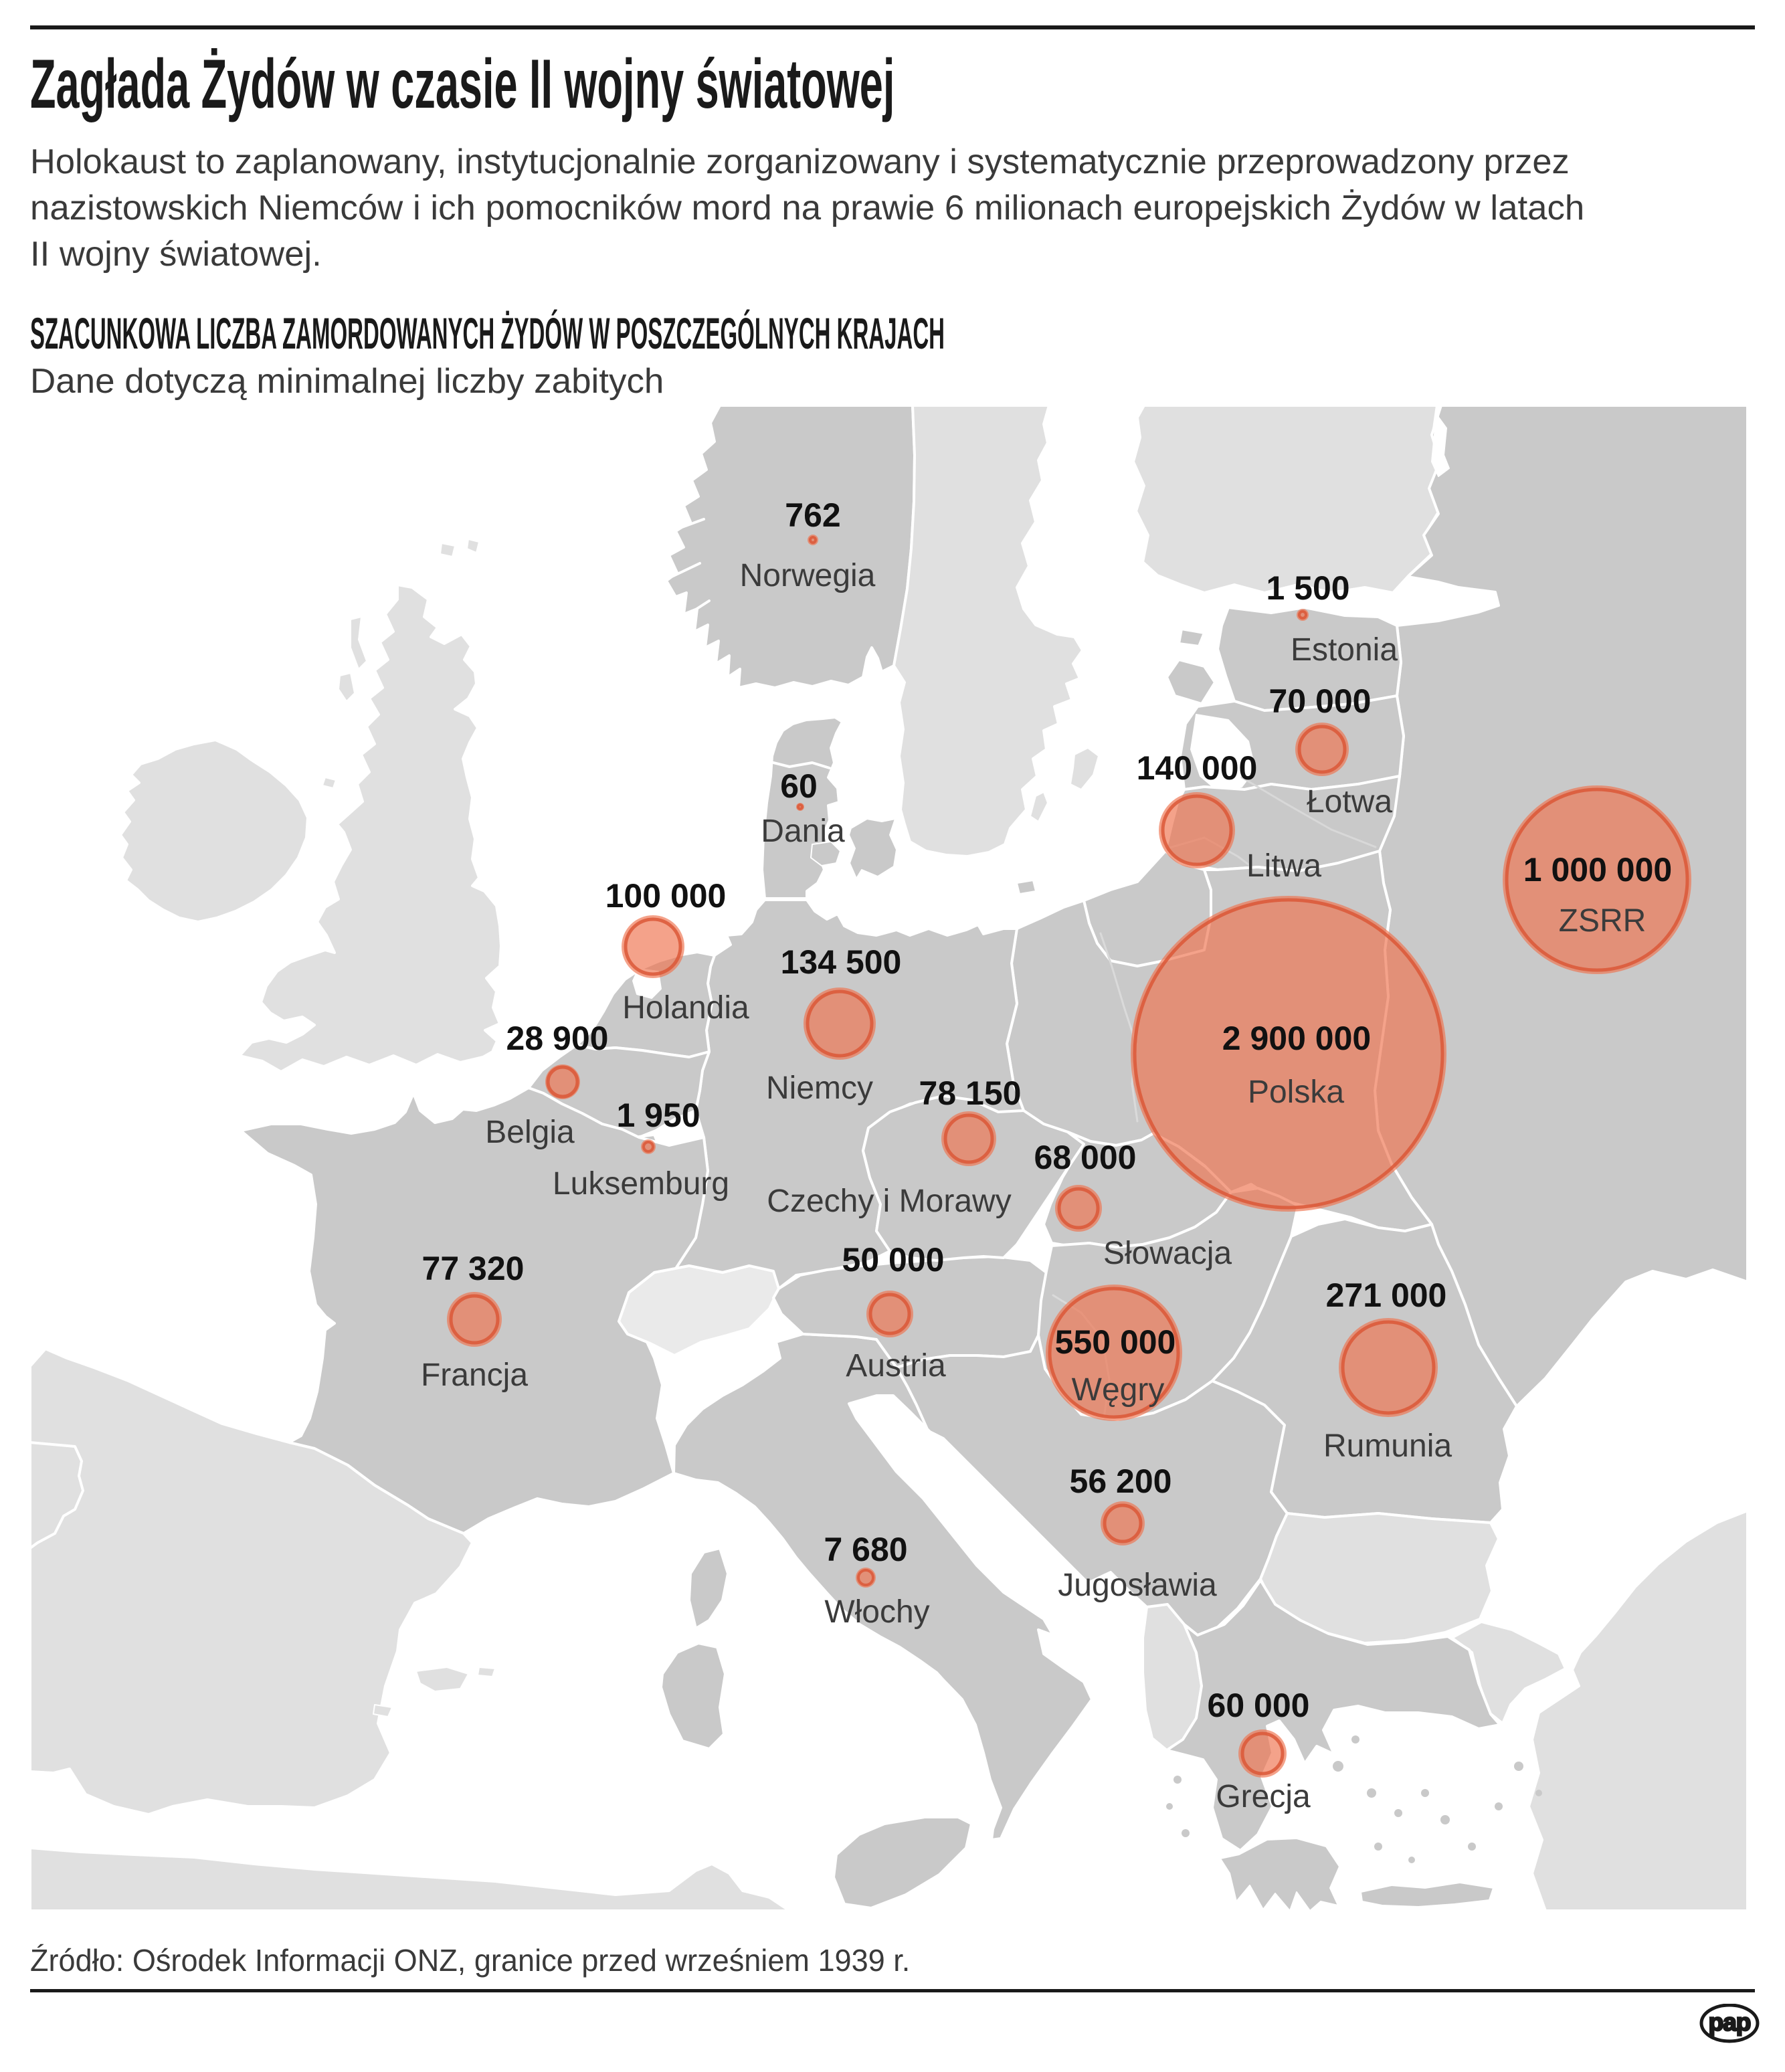 This screenshot has width=1785, height=2072. Describe the element at coordinates (658, 1115) in the screenshot. I see `svg-text: 1 950` at that location.